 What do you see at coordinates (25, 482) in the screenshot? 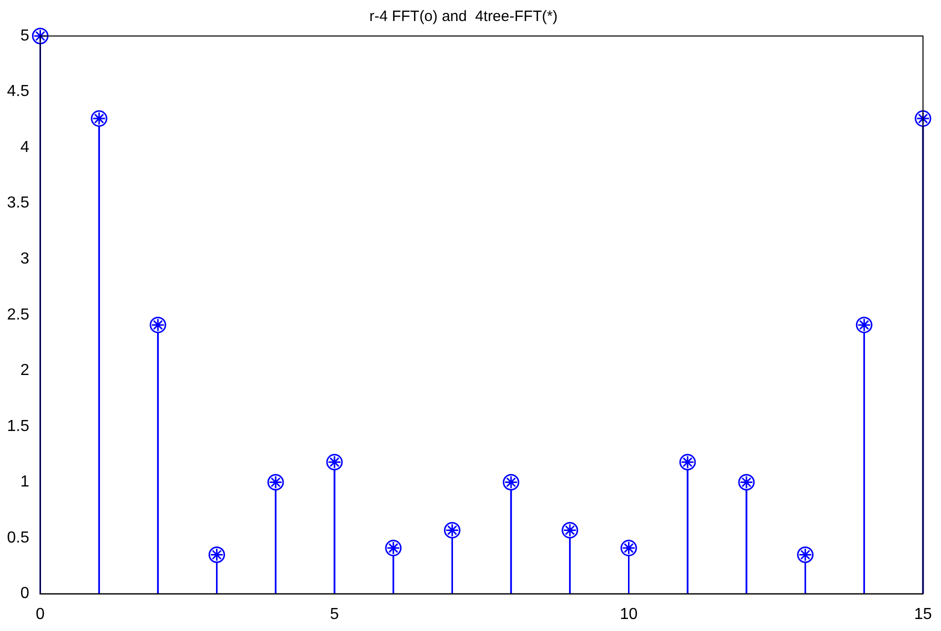
I see `y-tick-label: 1` at bounding box center [25, 482].